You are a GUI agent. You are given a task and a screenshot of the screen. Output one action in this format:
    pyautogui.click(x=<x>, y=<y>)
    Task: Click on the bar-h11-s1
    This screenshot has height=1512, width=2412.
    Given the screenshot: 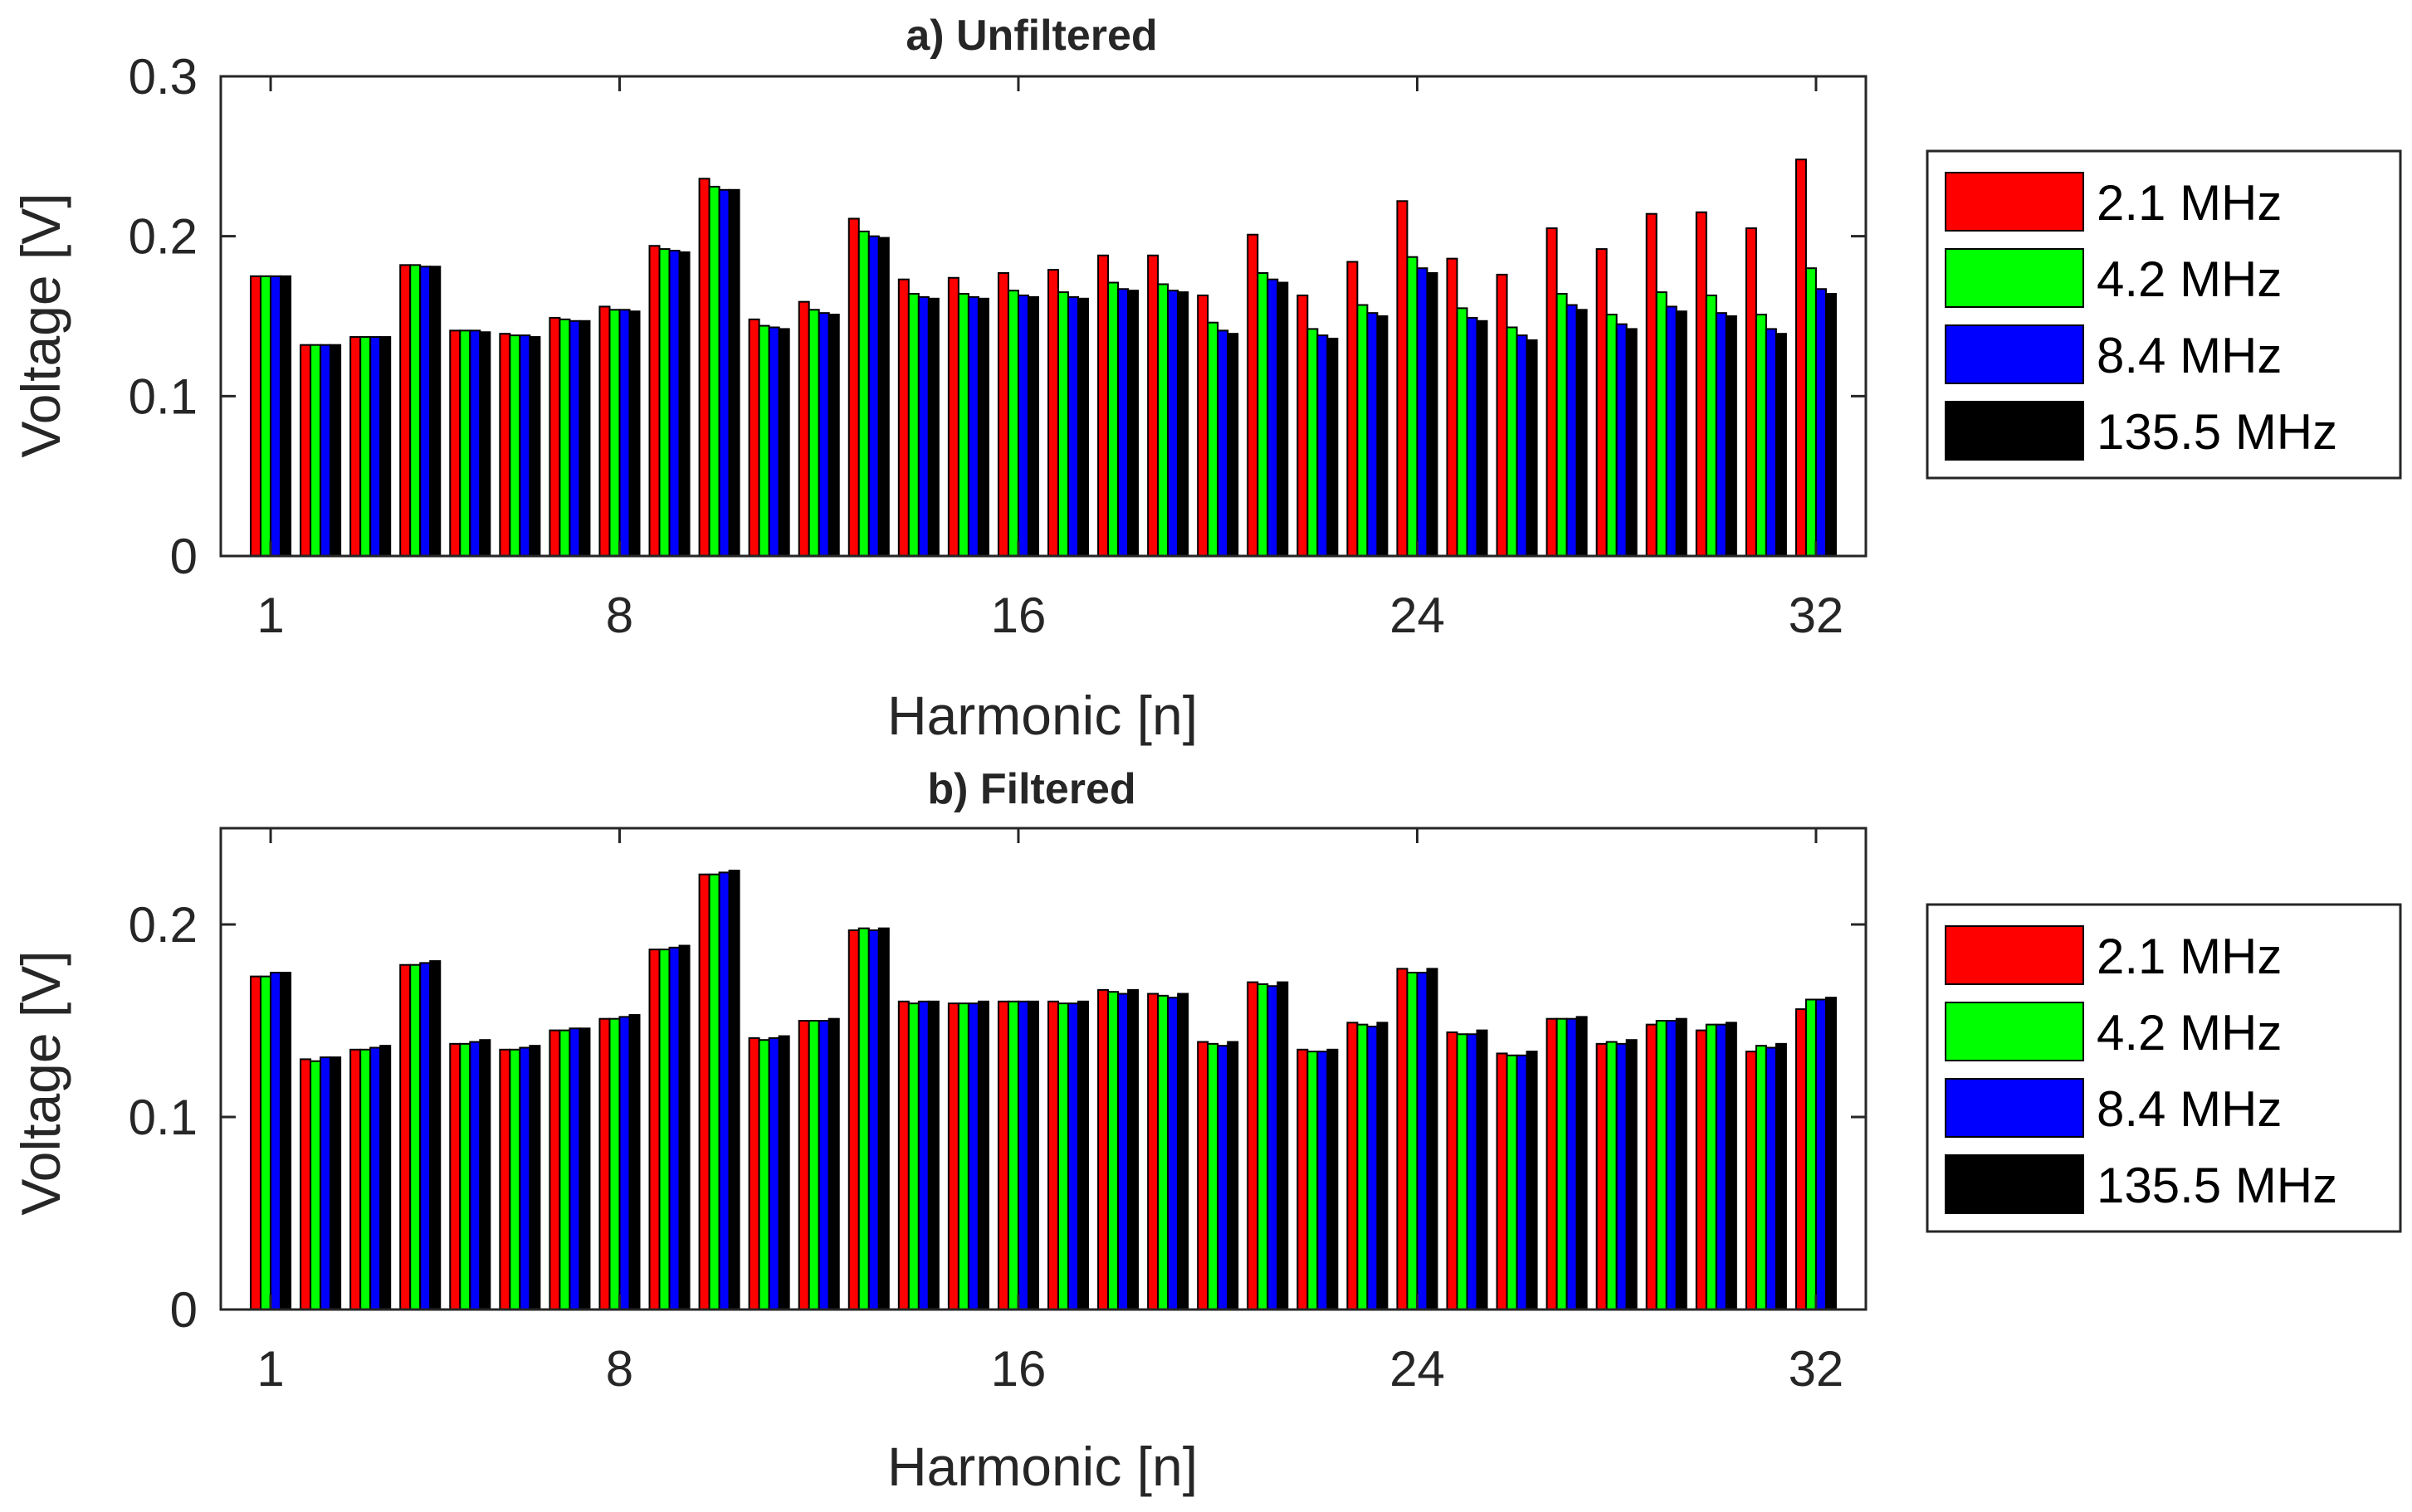 What is the action you would take?
    pyautogui.click(x=764, y=441)
    